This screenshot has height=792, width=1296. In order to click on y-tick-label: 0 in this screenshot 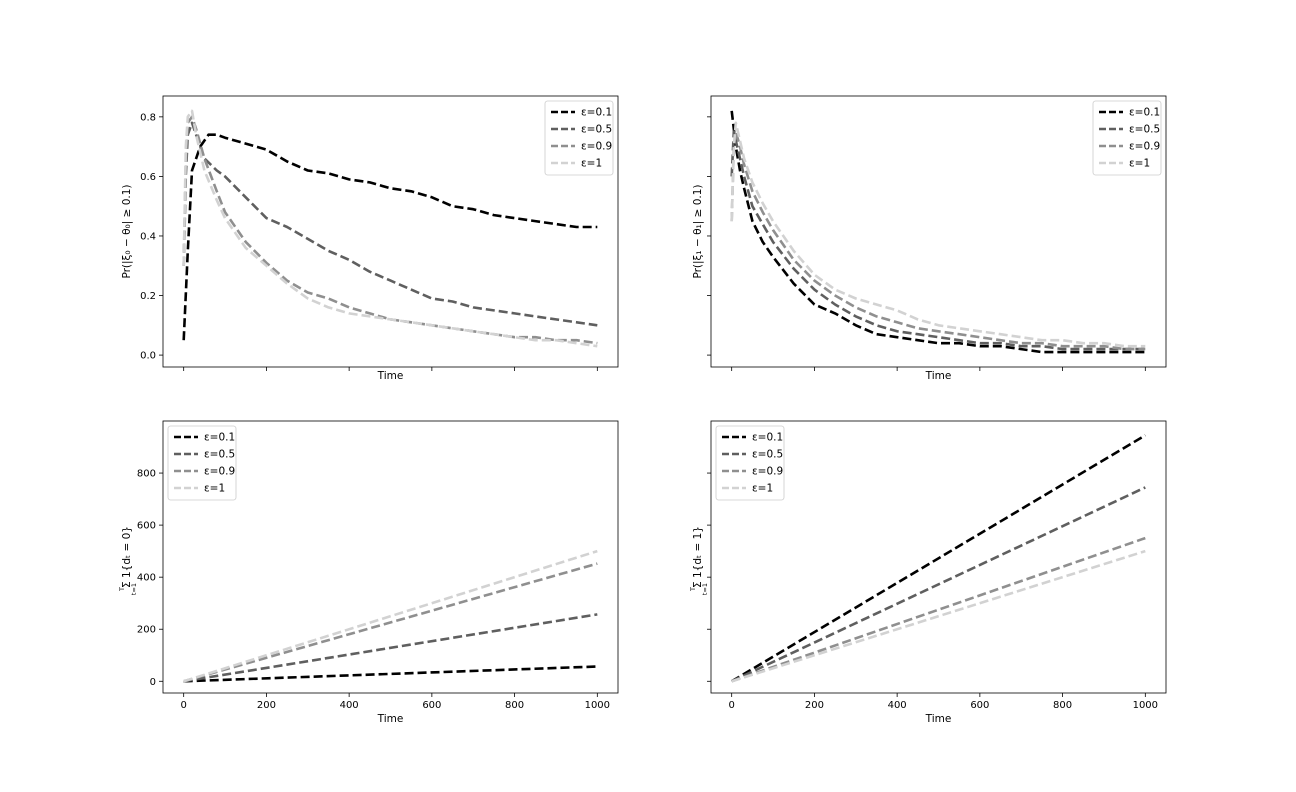, I will do `click(153, 682)`.